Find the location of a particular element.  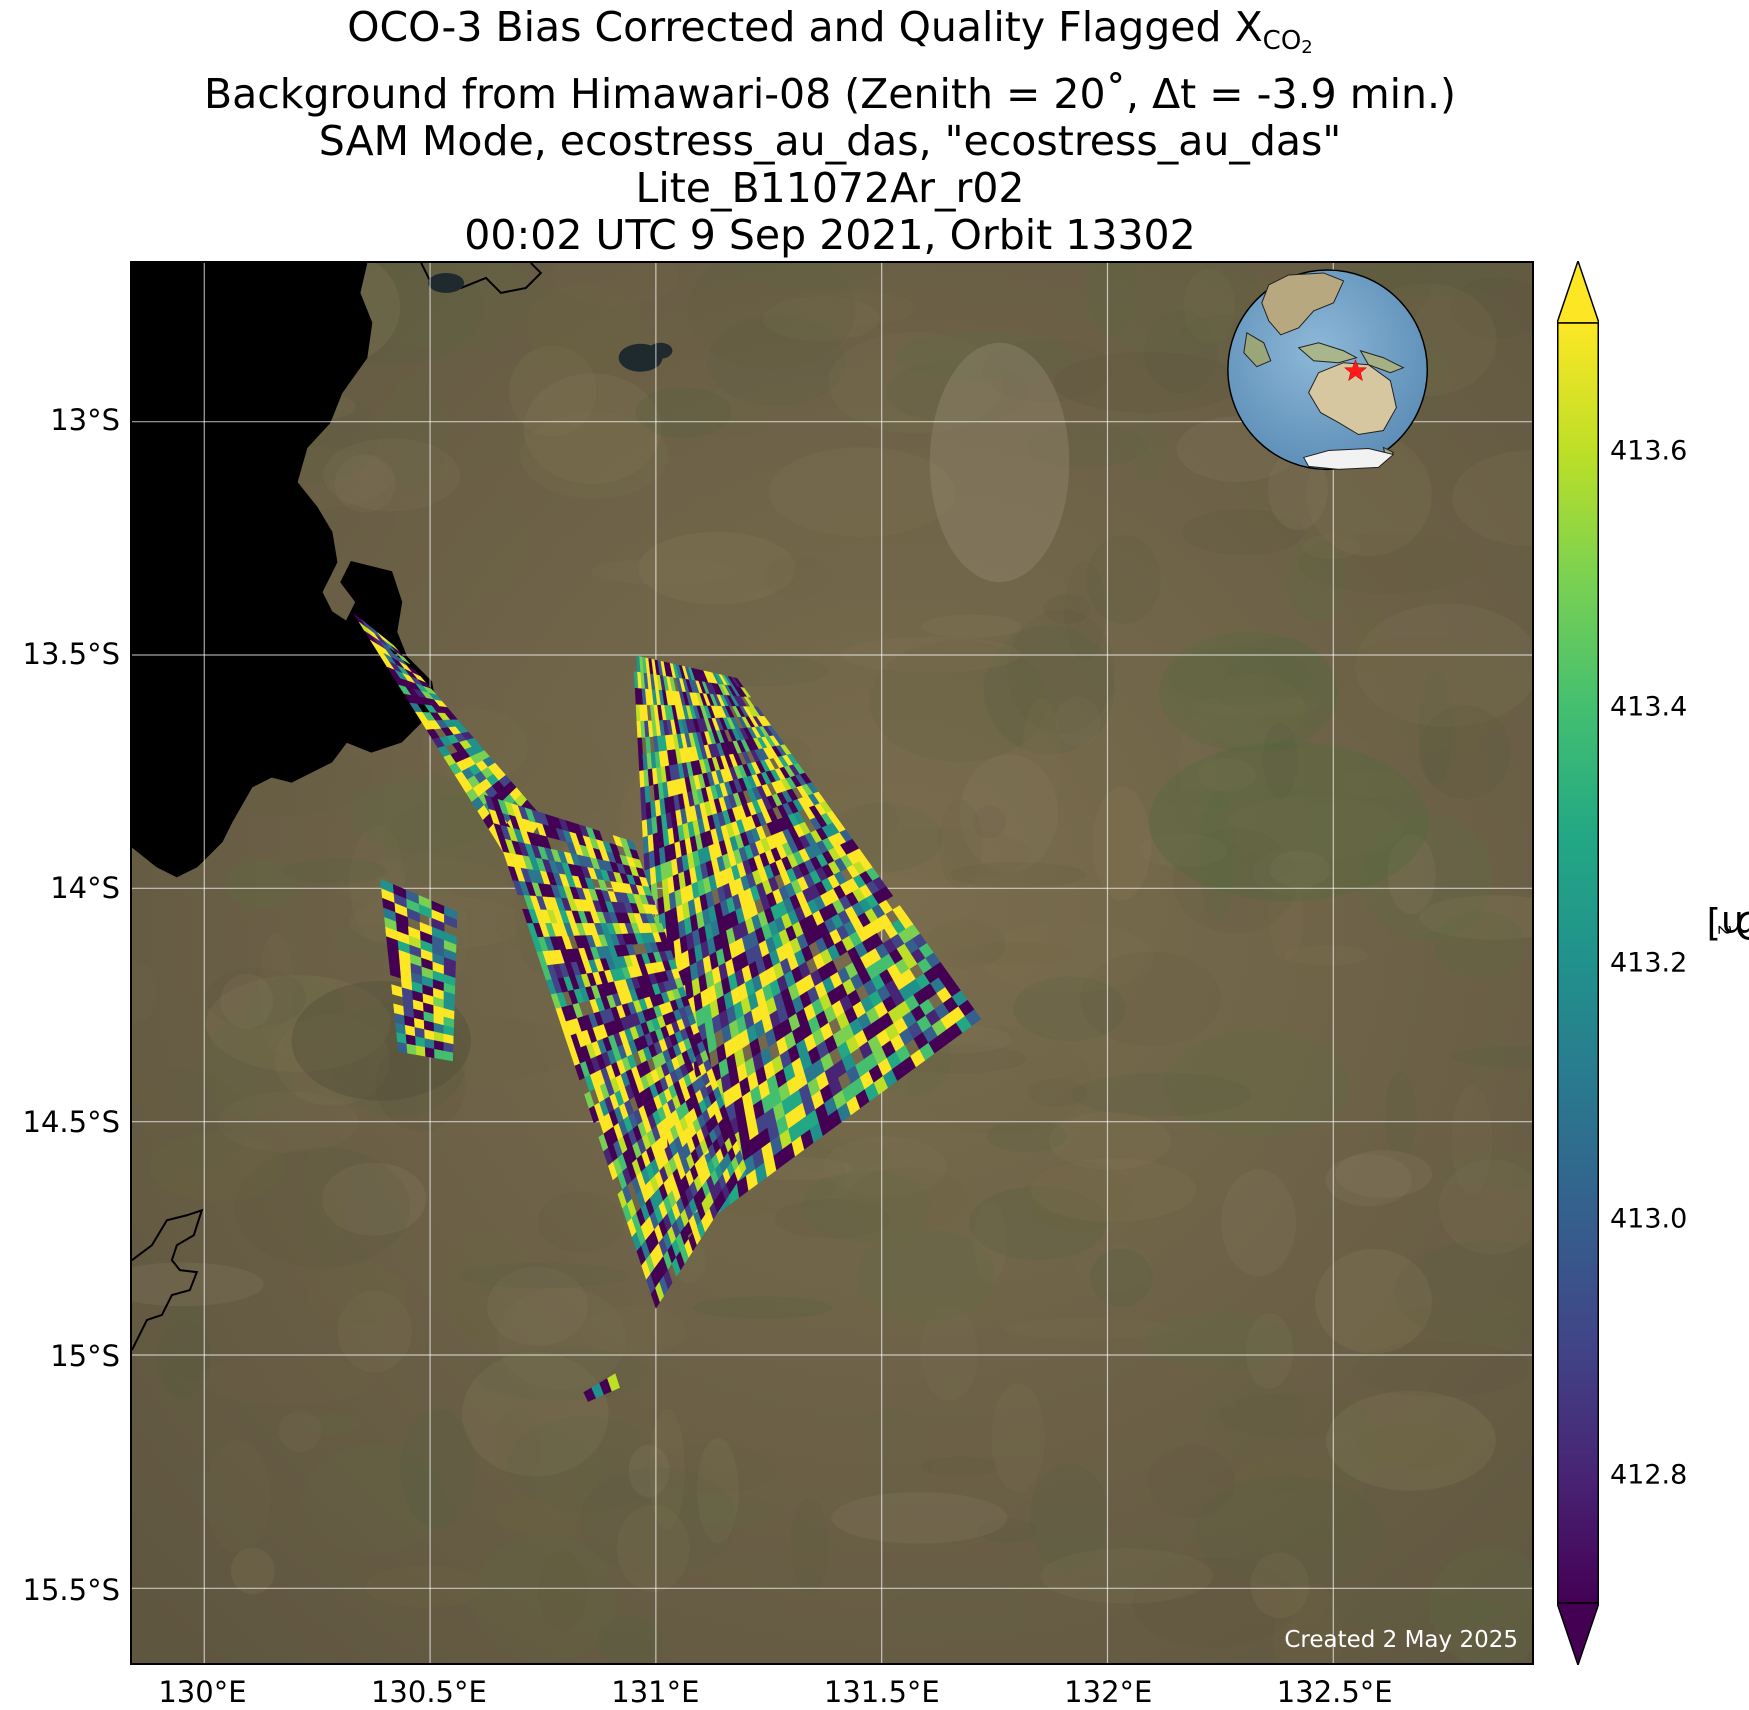

lake is located at coordinates (660, 350).